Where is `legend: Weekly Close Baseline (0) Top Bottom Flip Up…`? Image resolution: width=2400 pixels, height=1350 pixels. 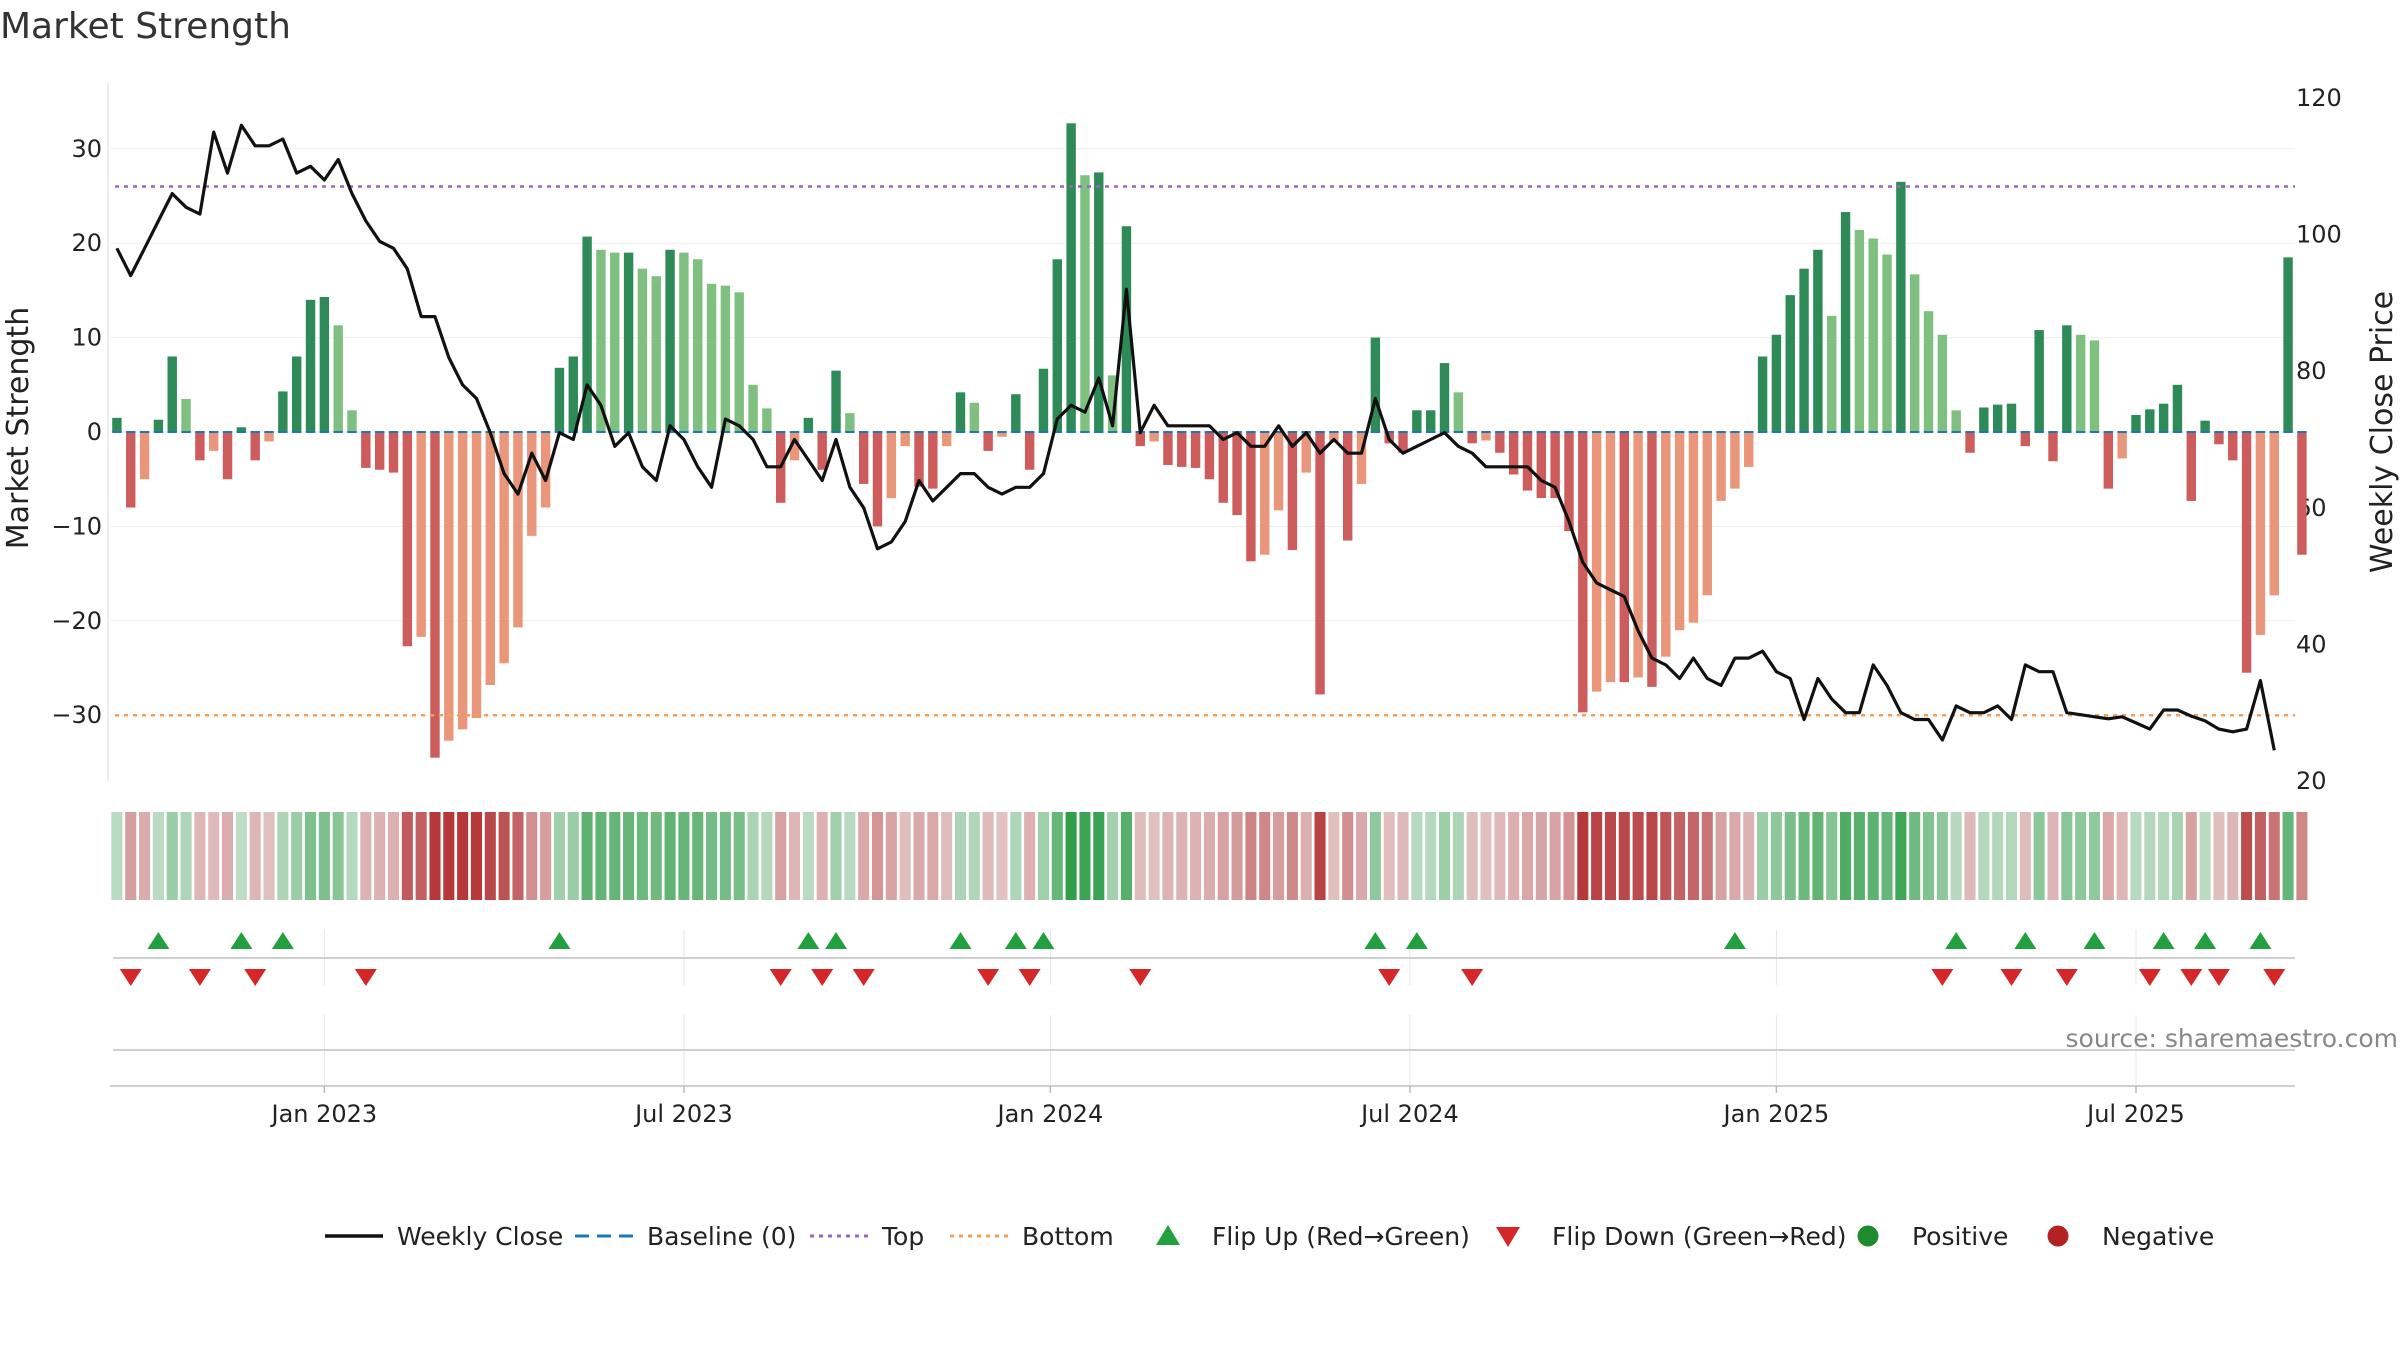
legend: Weekly Close Baseline (0) Top Bottom Flip Up… is located at coordinates (1269, 1236).